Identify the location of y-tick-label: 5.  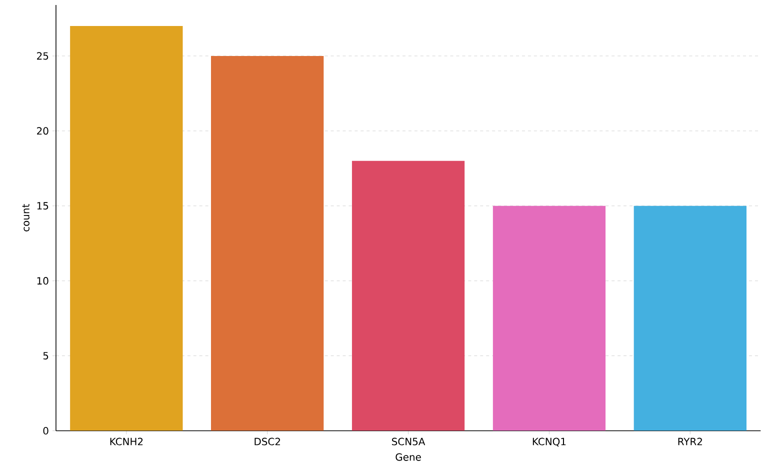
(45, 356).